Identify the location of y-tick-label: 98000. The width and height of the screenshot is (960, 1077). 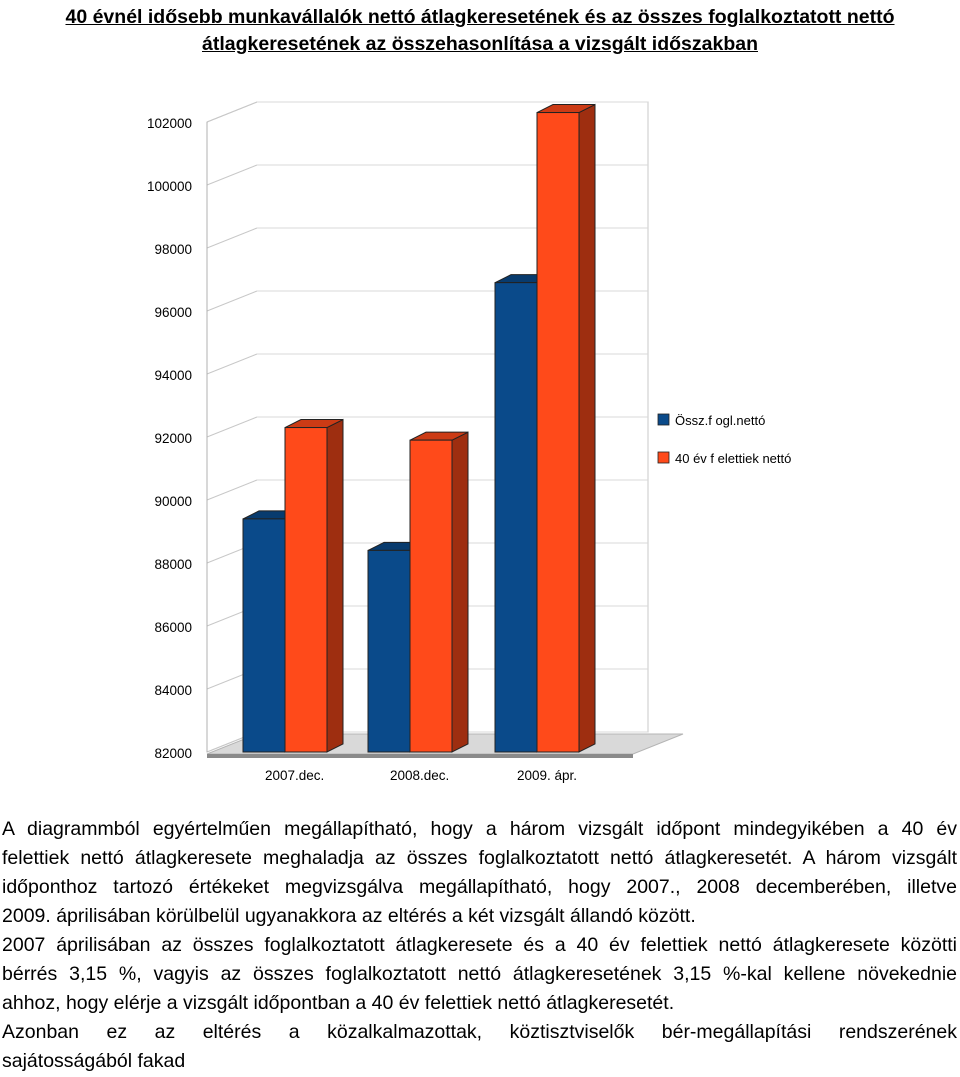
(173, 249).